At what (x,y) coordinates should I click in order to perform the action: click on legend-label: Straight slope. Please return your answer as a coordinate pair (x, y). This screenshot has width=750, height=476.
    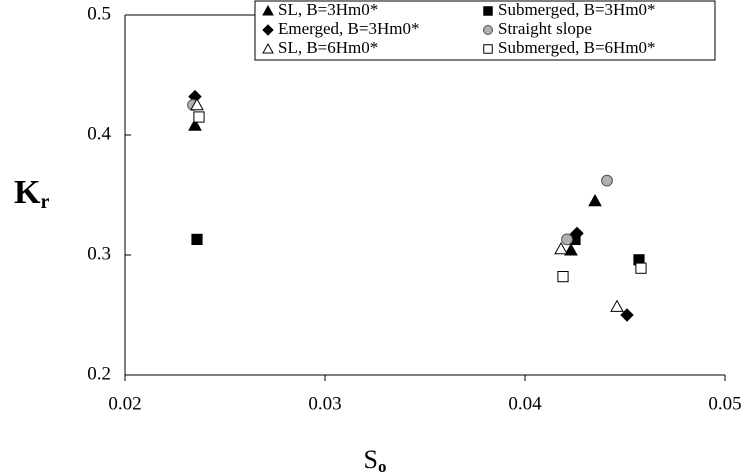
    Looking at the image, I should click on (545, 28).